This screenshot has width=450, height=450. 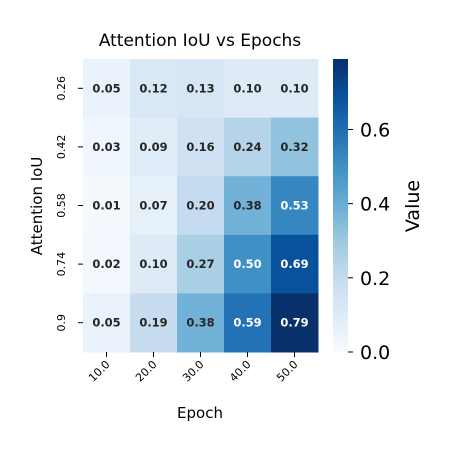 I want to click on y-tick-label: 0.9, so click(x=61, y=323).